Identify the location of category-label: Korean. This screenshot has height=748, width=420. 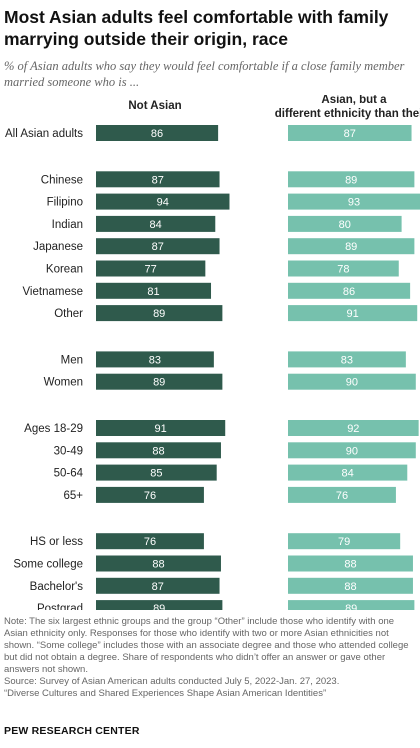
(64, 270).